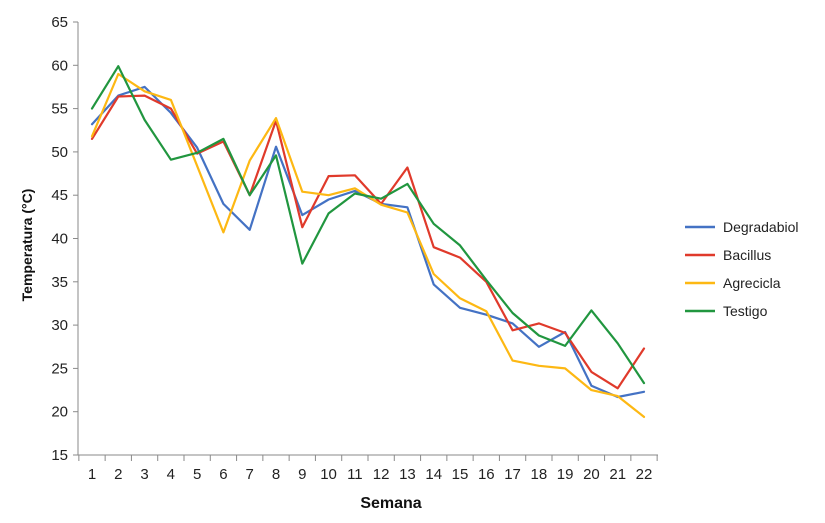  I want to click on x-tick-label: 15, so click(460, 474).